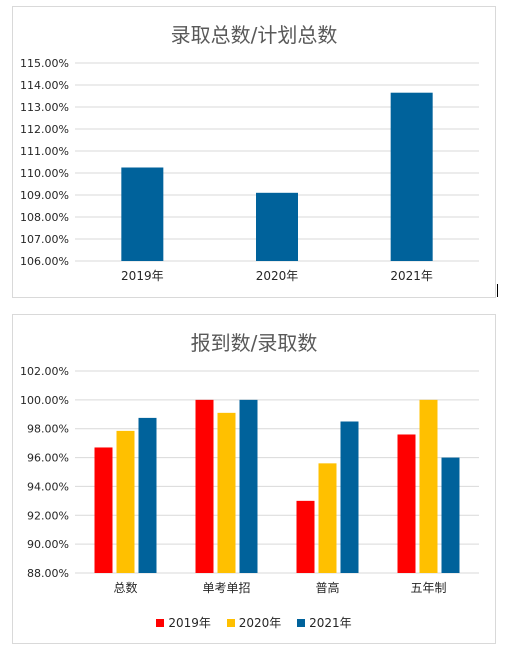 The width and height of the screenshot is (513, 654). I want to click on chart-2-legend: 2019年 2020年 2021年, so click(254, 622).